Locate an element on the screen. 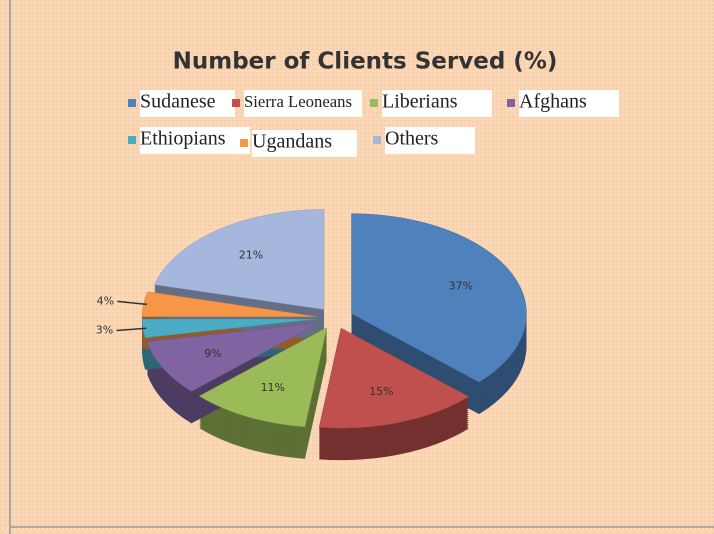 The width and height of the screenshot is (714, 534). legend-label: Sierra Leoneans is located at coordinates (298, 101).